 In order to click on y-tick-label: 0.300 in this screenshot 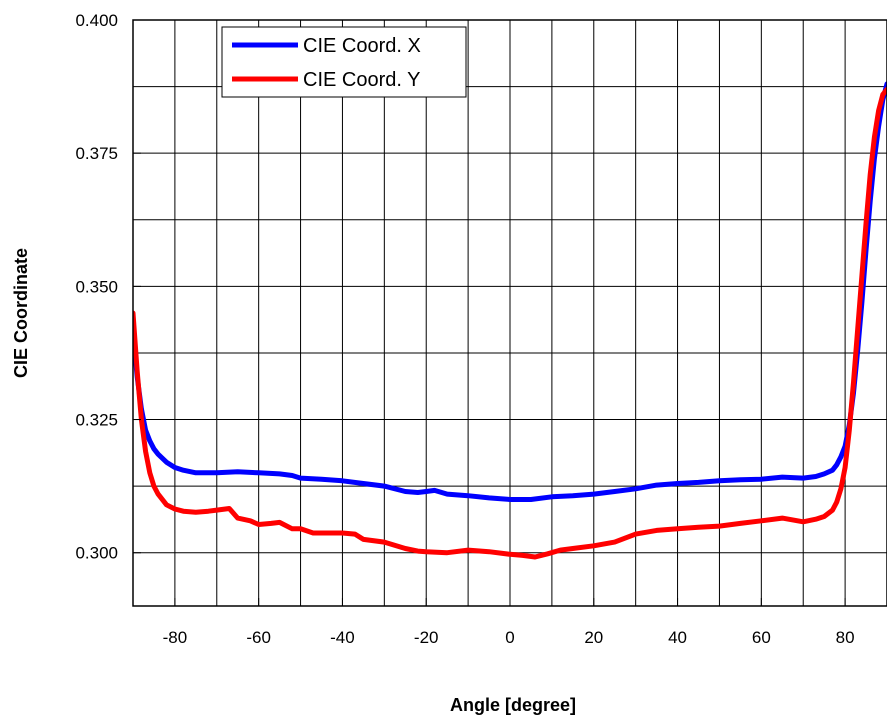, I will do `click(96, 553)`.